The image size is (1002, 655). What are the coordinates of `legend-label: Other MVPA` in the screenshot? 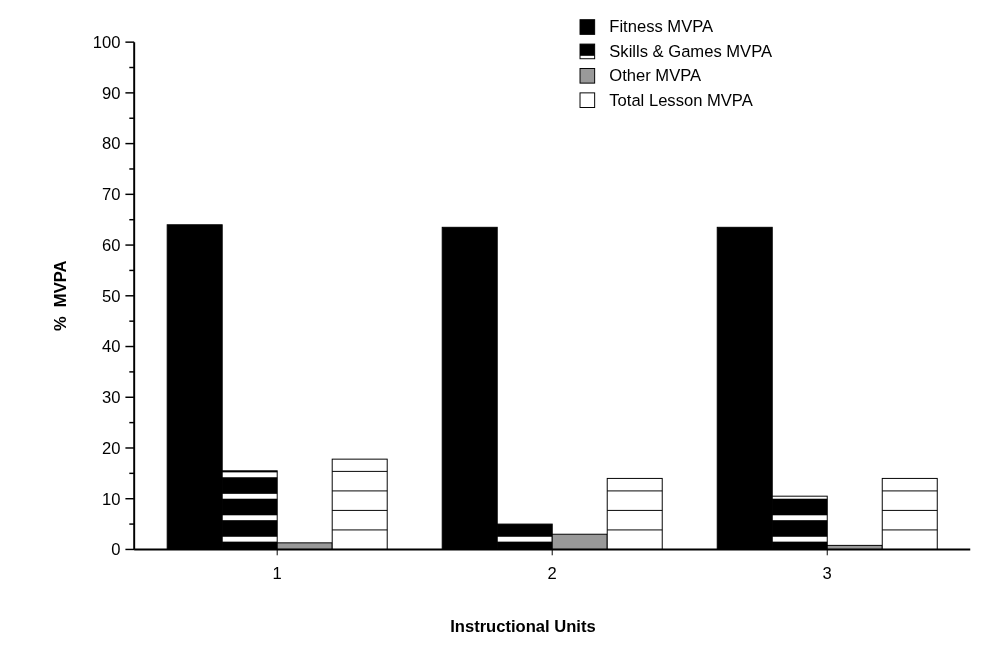 It's located at (656, 76).